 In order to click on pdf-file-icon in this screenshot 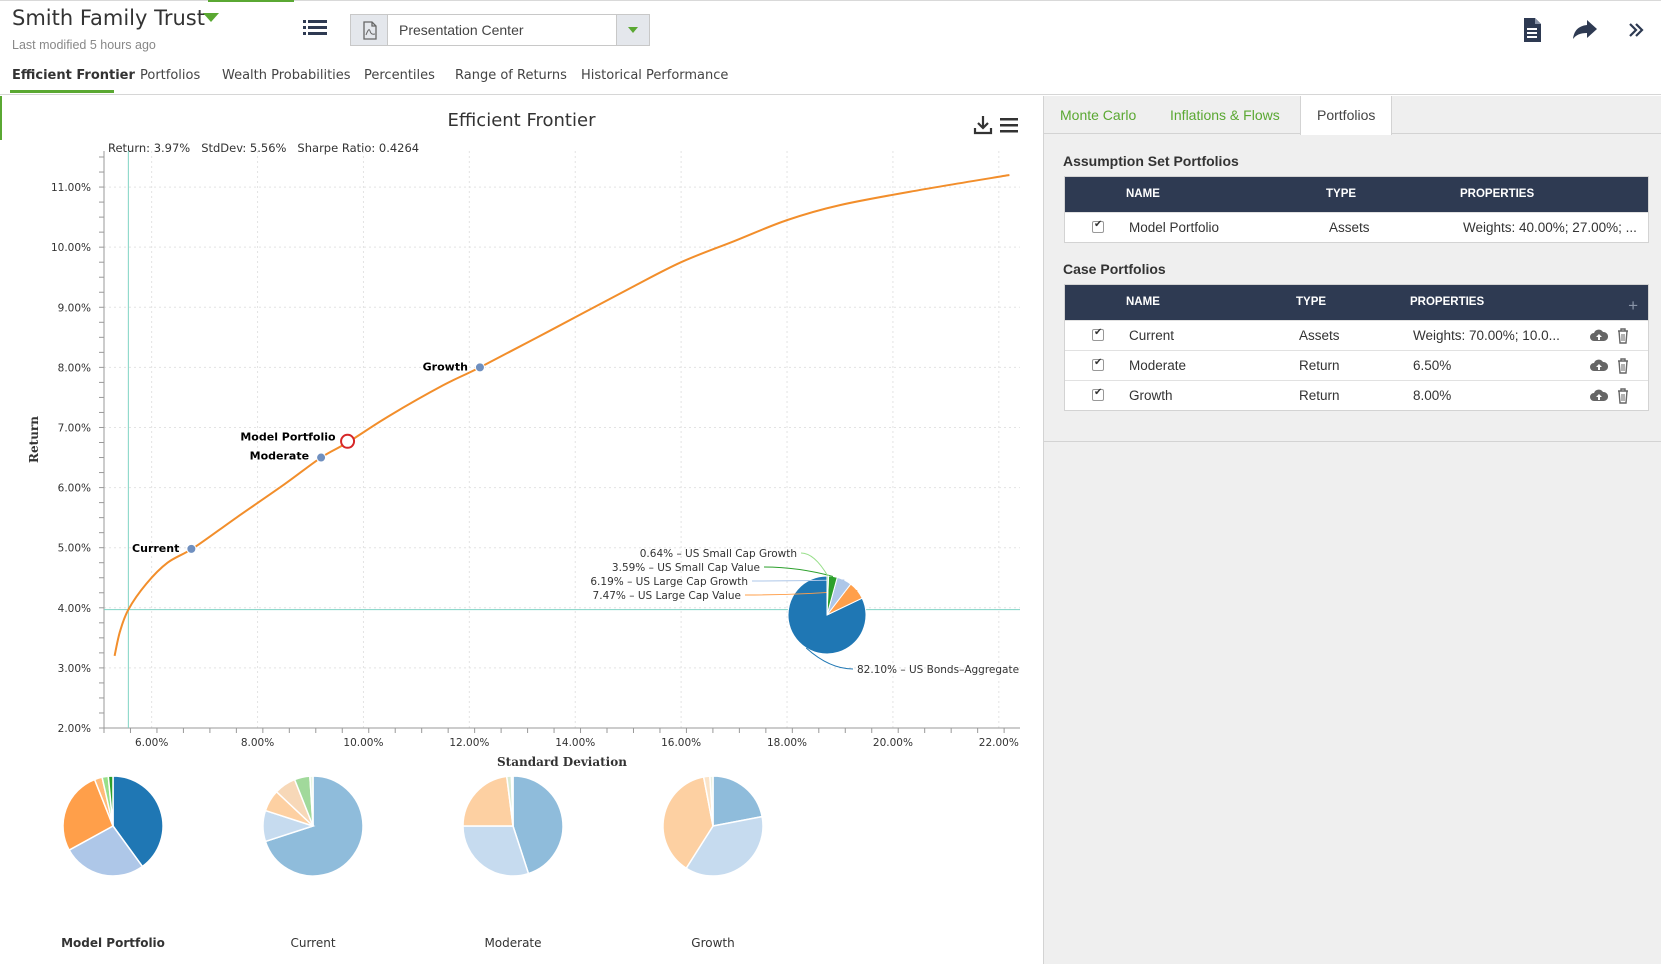, I will do `click(370, 30)`.